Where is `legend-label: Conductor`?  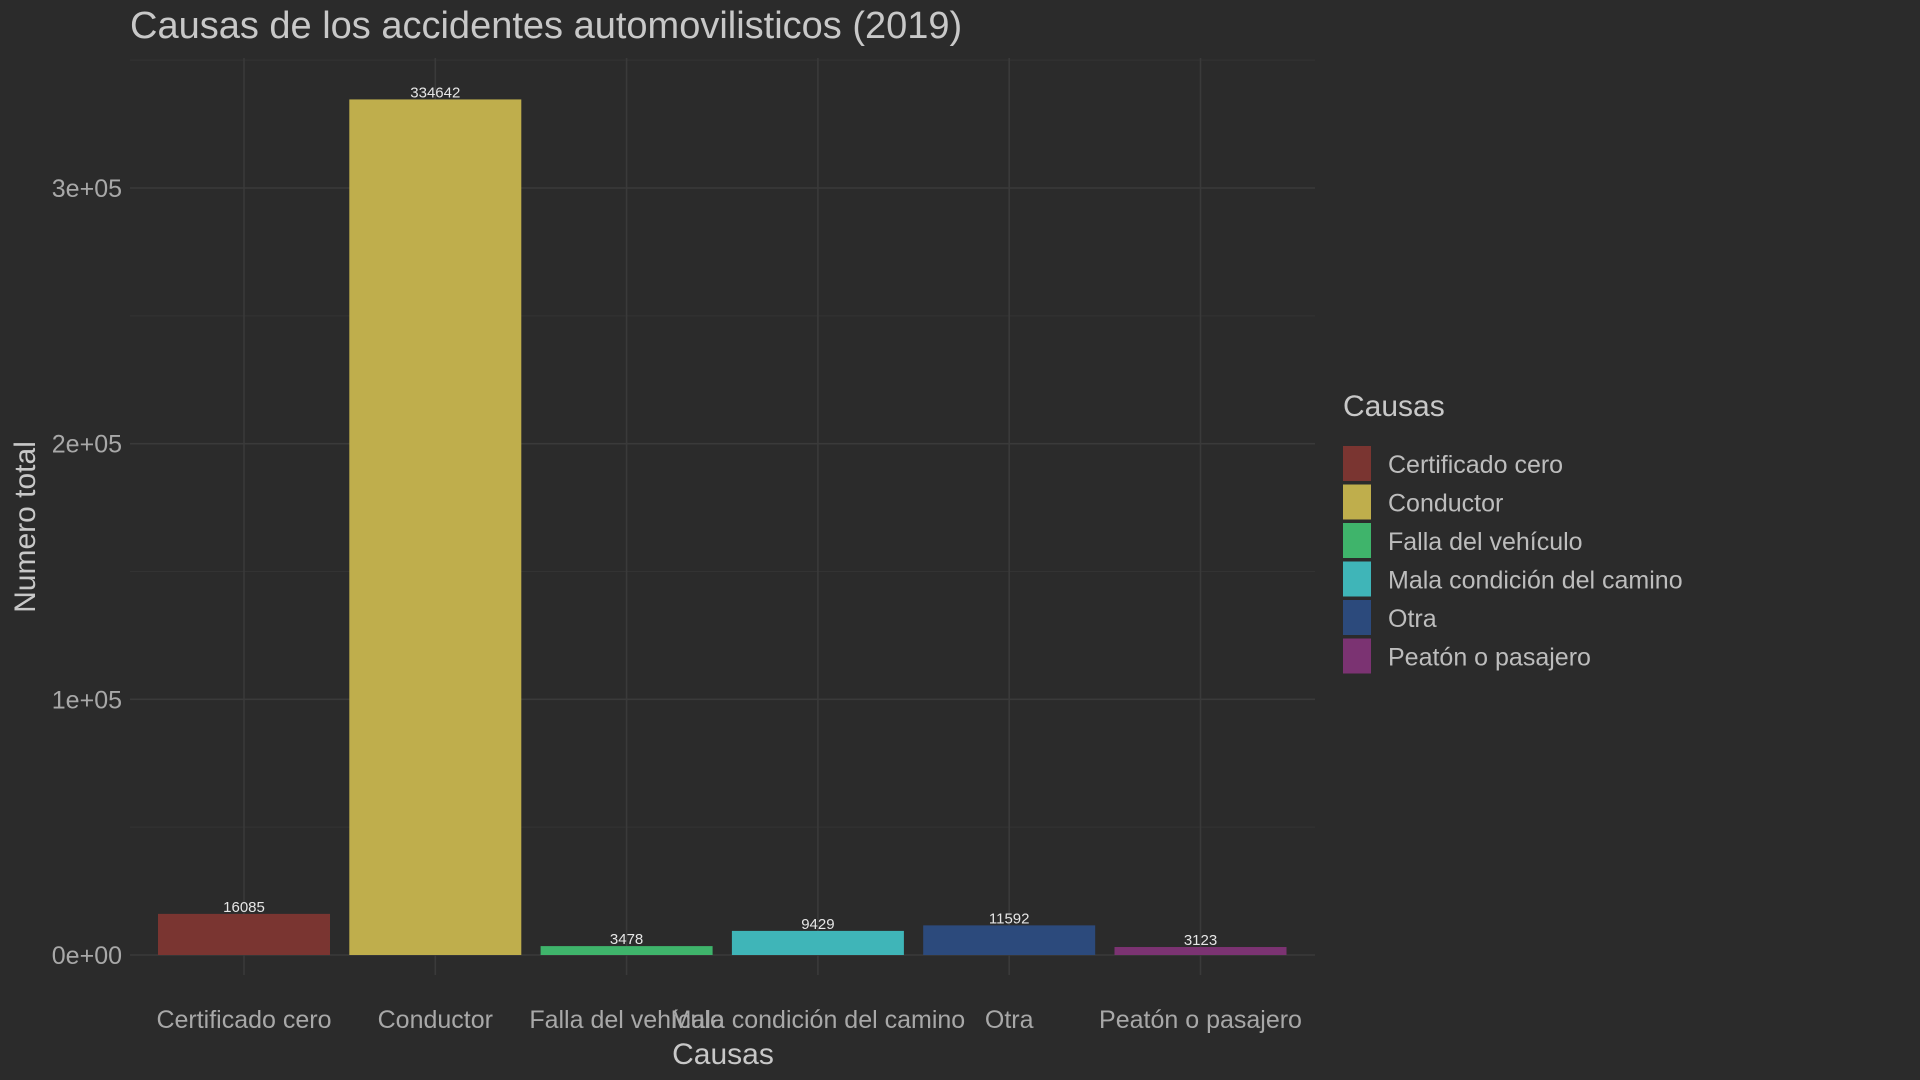
legend-label: Conductor is located at coordinates (1445, 504).